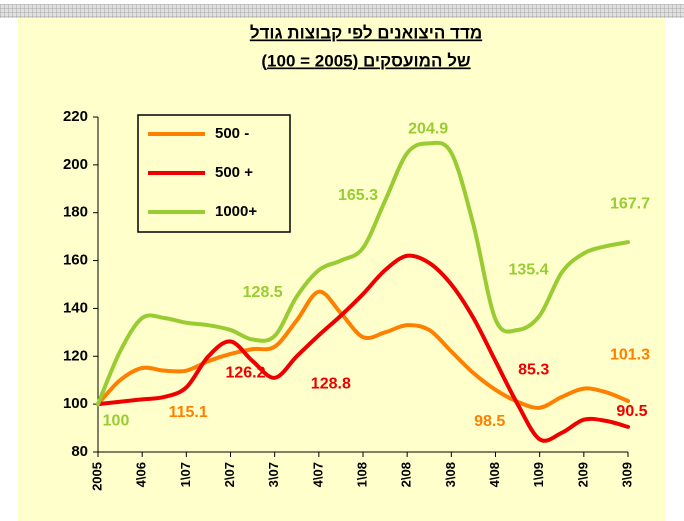 The height and width of the screenshot is (521, 684). What do you see at coordinates (234, 172) in the screenshot?
I see `legend-label: 500 +` at bounding box center [234, 172].